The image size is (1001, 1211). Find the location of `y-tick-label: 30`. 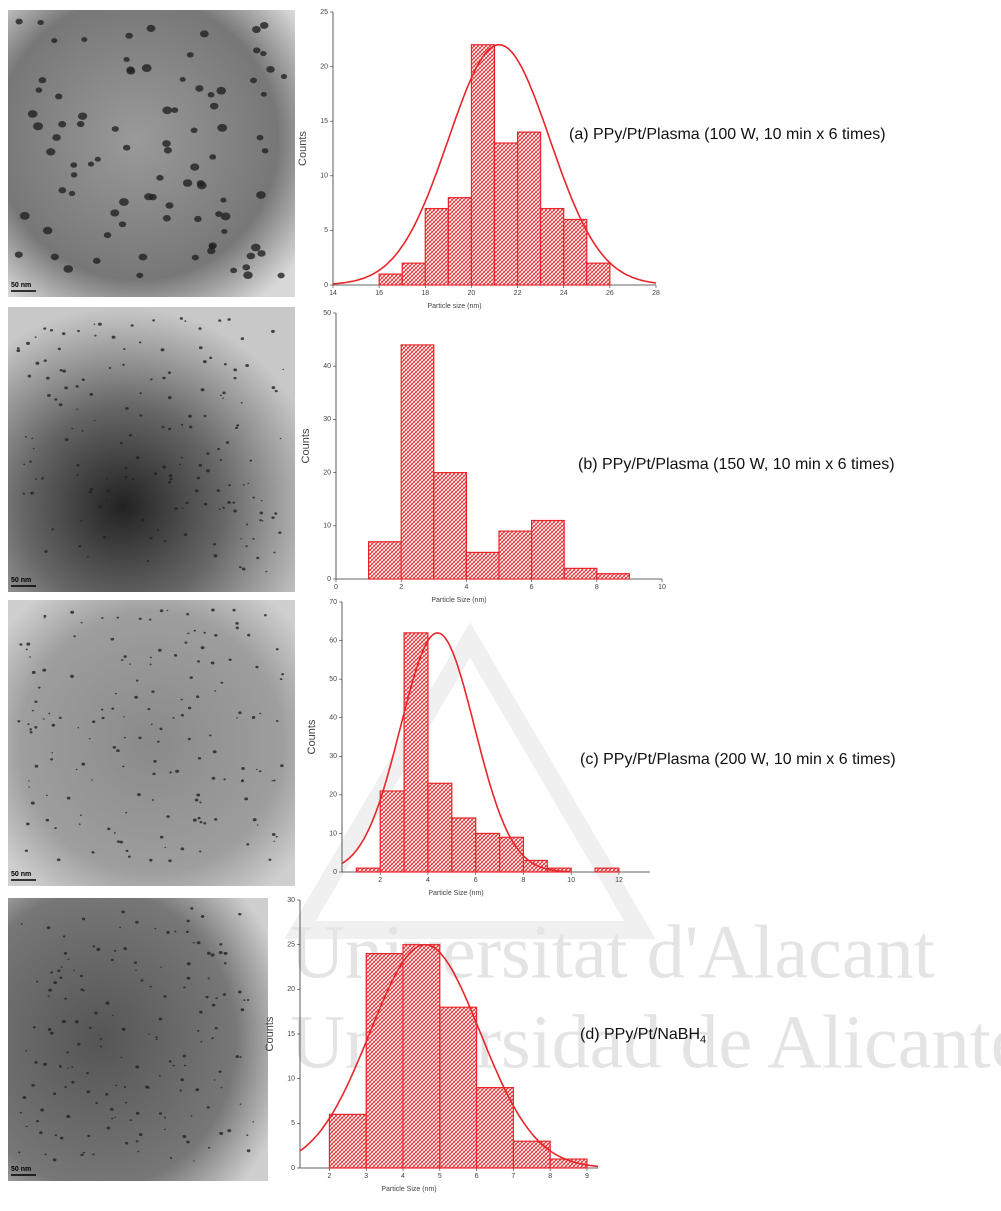

y-tick-label: 30 is located at coordinates (291, 900).